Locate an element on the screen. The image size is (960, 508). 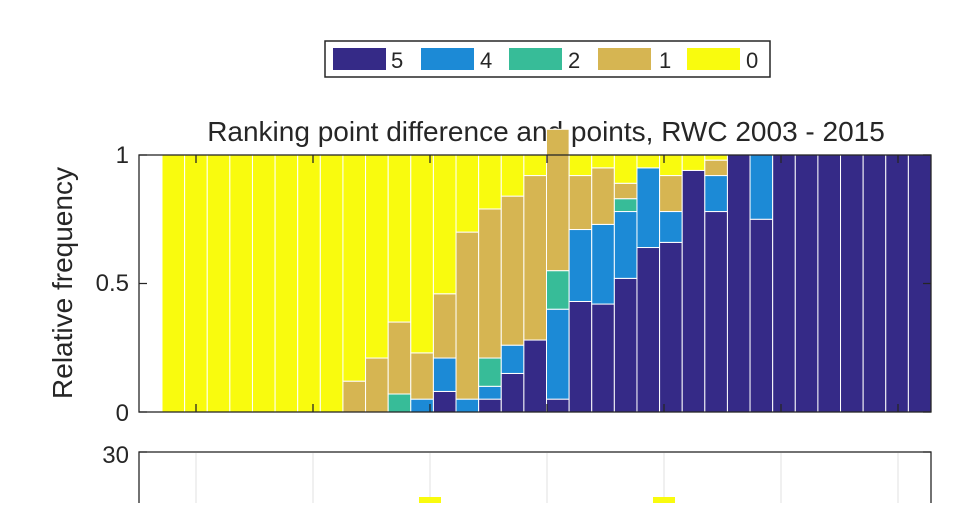
y-tick-label-0-5: 0.5 is located at coordinates (112, 283).